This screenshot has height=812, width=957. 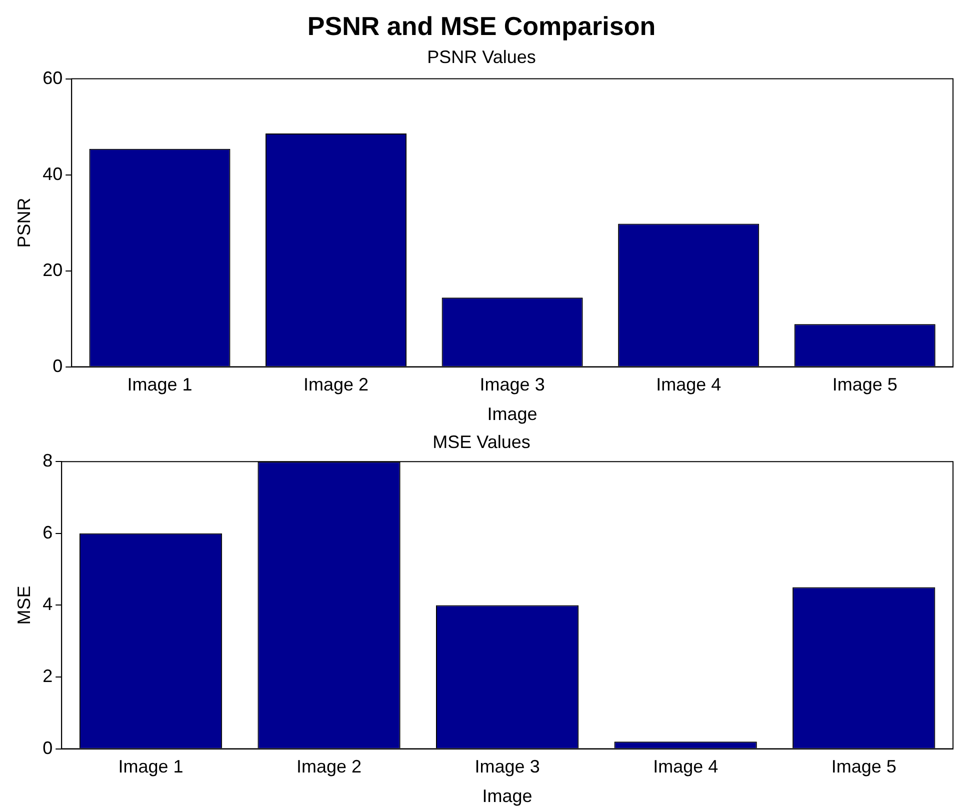 What do you see at coordinates (47, 460) in the screenshot?
I see `y-tick-label: 8` at bounding box center [47, 460].